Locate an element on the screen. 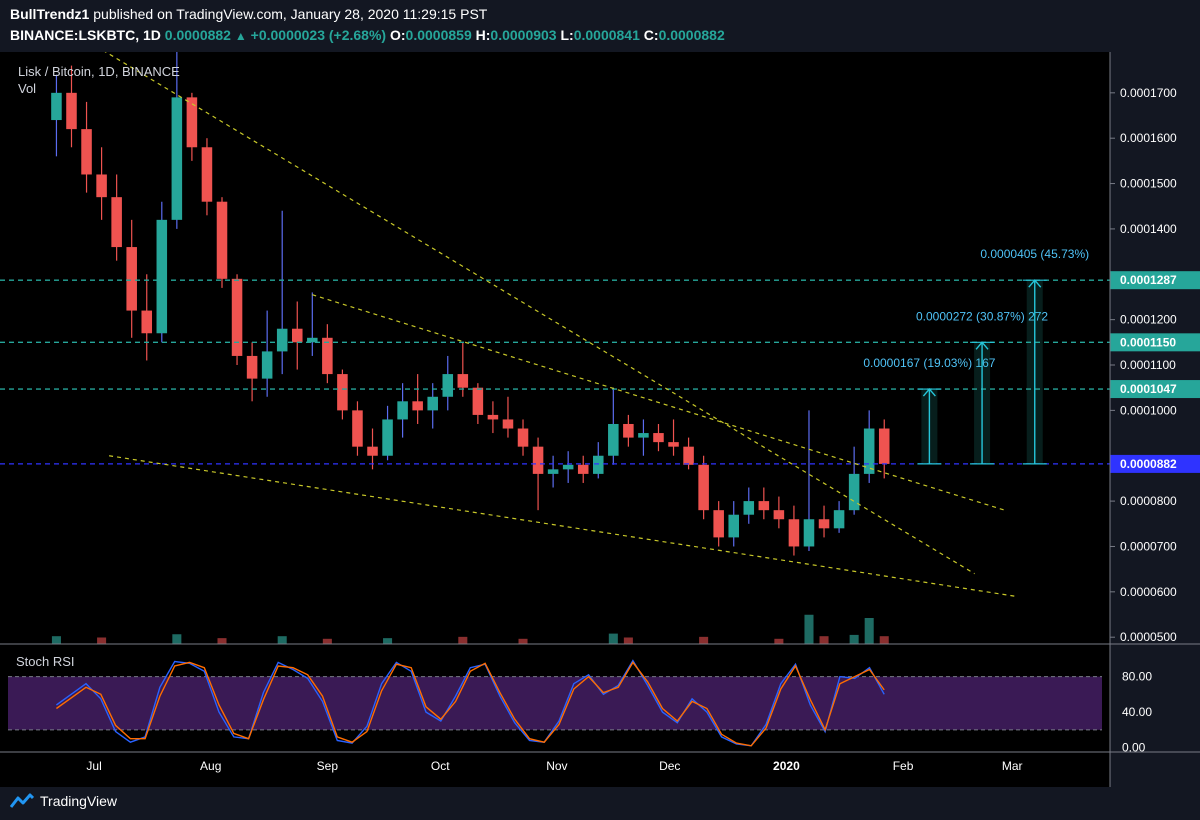 The width and height of the screenshot is (1200, 820). price-tick-label: 0.0001200 is located at coordinates (1148, 320).